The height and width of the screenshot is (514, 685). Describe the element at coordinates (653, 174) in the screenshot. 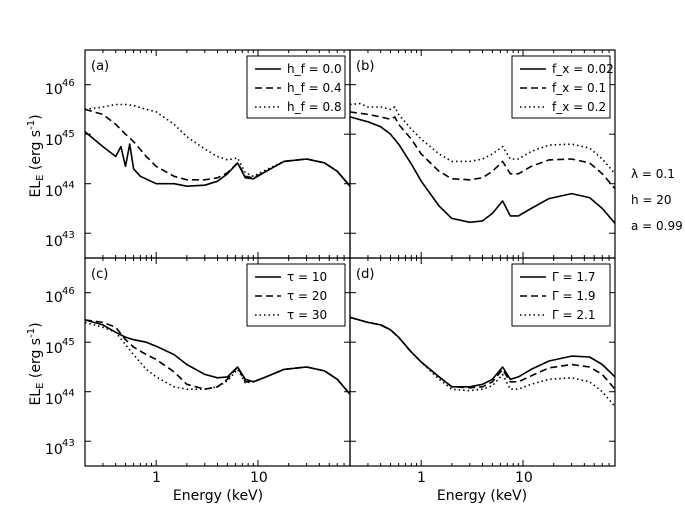

I see `annotation-lambda: λ = 0.1` at that location.